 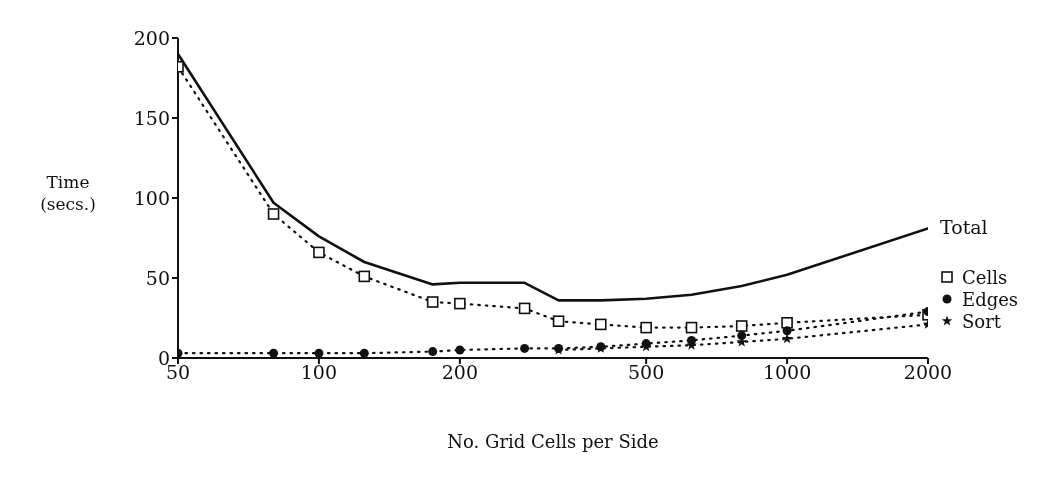 I want to click on series-label: Total, so click(x=964, y=227).